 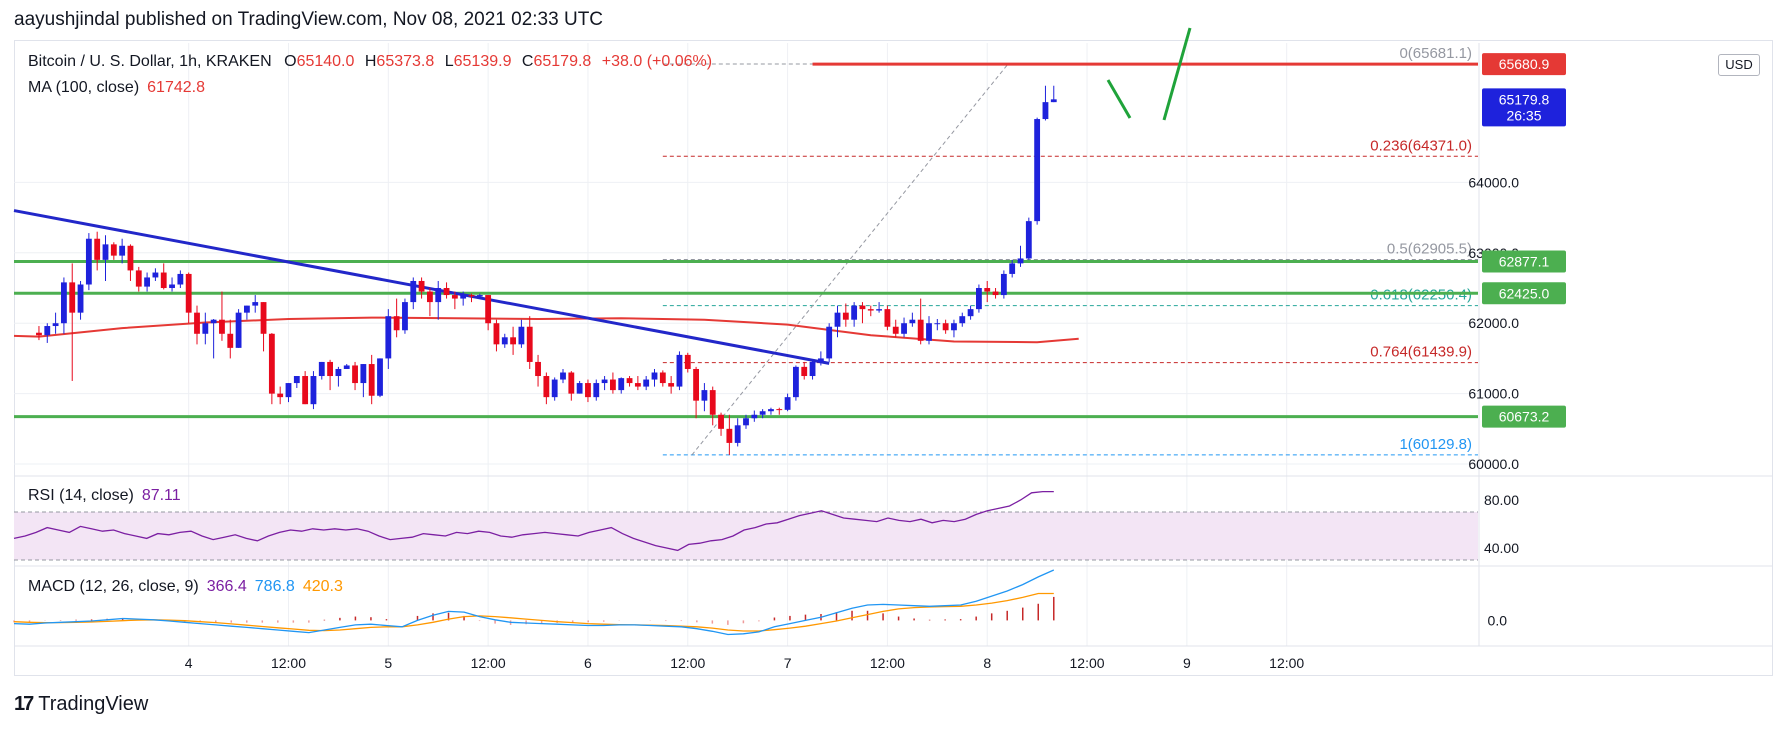 I want to click on macd-label: MACD (12, 26, close, 9), so click(x=113, y=586).